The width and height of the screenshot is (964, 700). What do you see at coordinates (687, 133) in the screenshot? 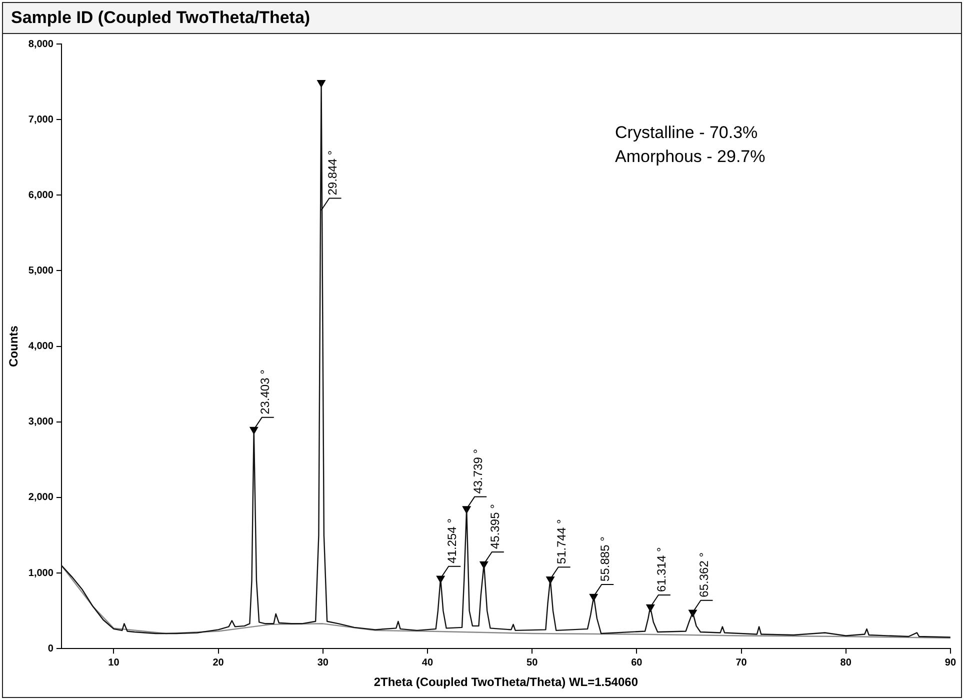
I see `annotation: Crystalline - 70.3%` at bounding box center [687, 133].